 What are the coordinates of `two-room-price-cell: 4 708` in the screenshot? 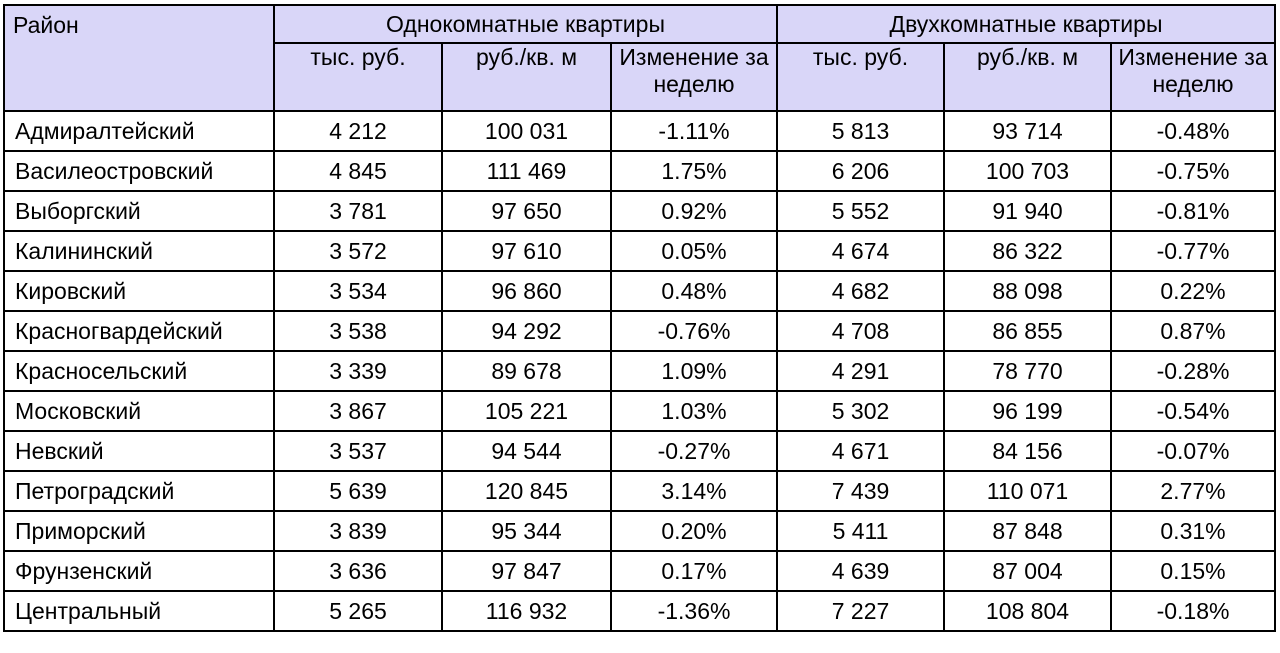 It's located at (860, 331).